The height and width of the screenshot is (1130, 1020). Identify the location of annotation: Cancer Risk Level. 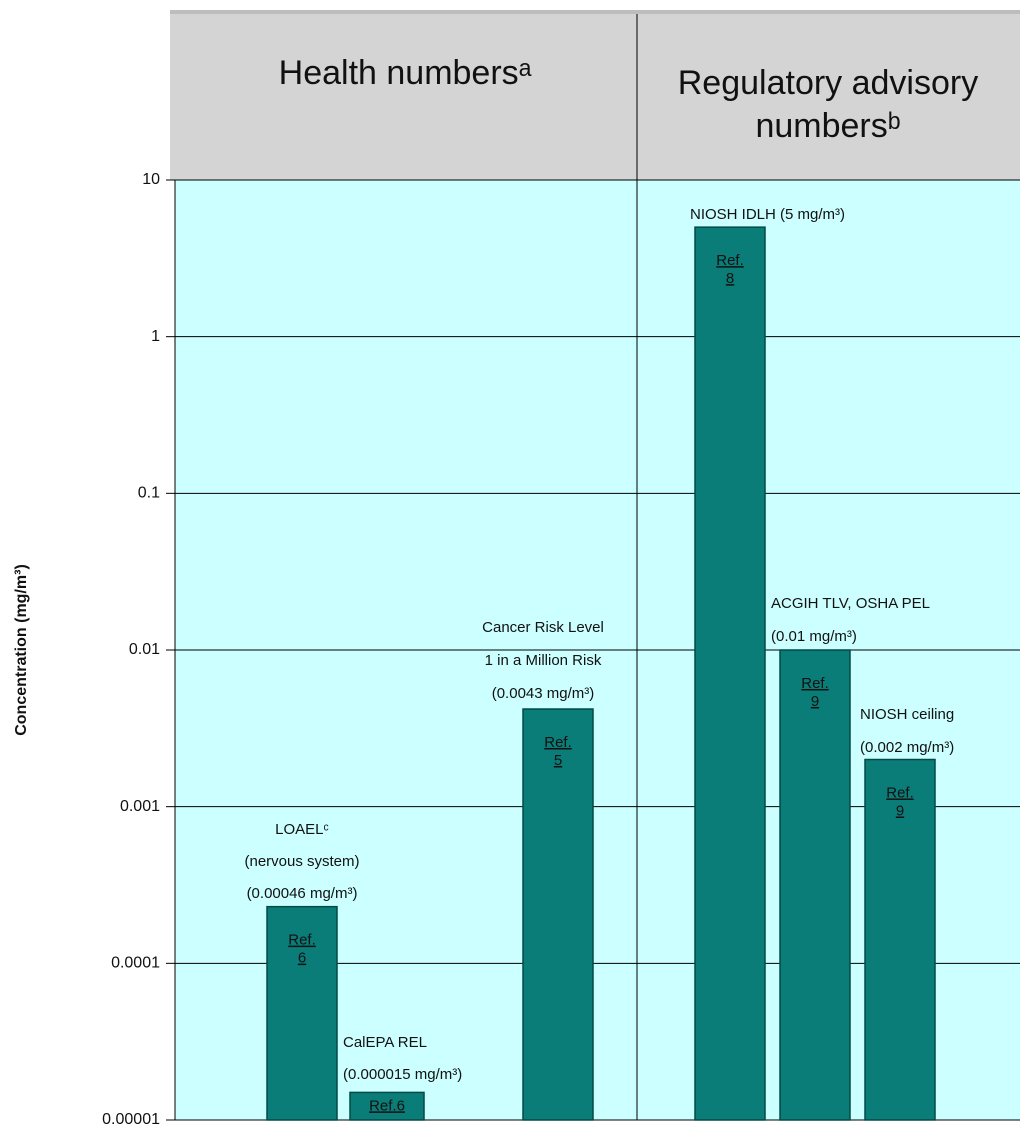
(543, 627).